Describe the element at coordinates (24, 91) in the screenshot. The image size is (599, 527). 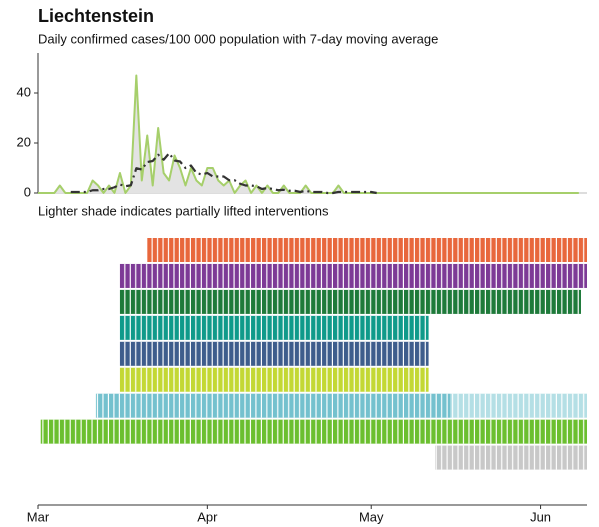
I see `y-tick-label: 40` at that location.